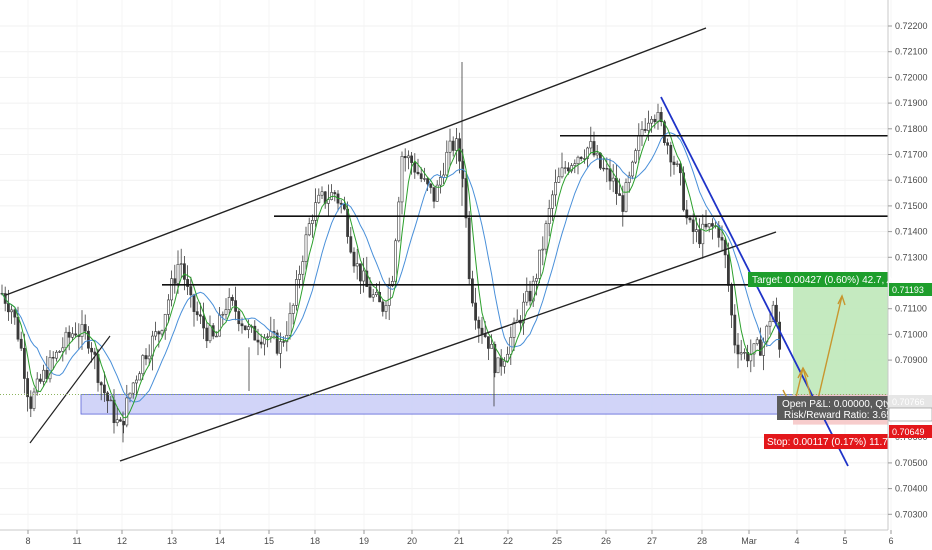  I want to click on price-tick-label: 0.70400, so click(911, 489).